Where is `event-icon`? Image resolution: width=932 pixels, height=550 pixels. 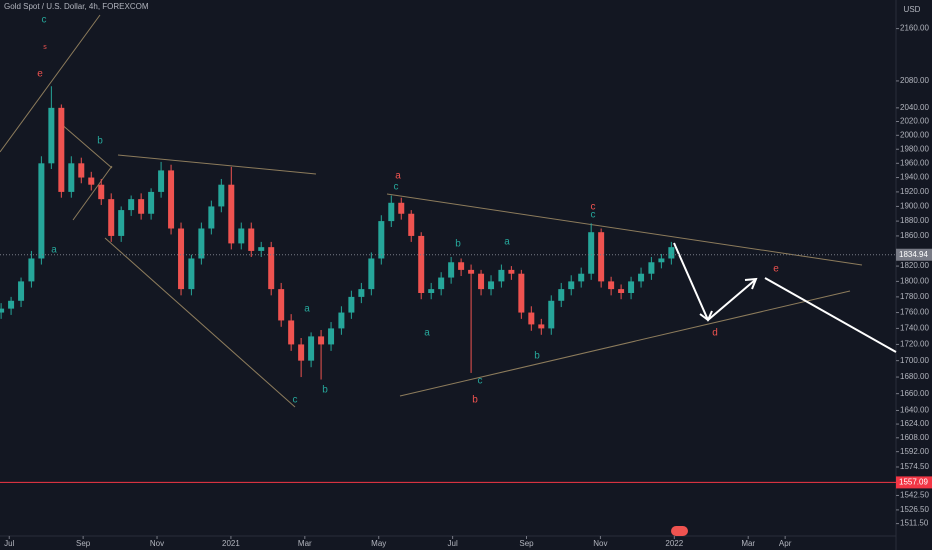
event-icon is located at coordinates (679, 531).